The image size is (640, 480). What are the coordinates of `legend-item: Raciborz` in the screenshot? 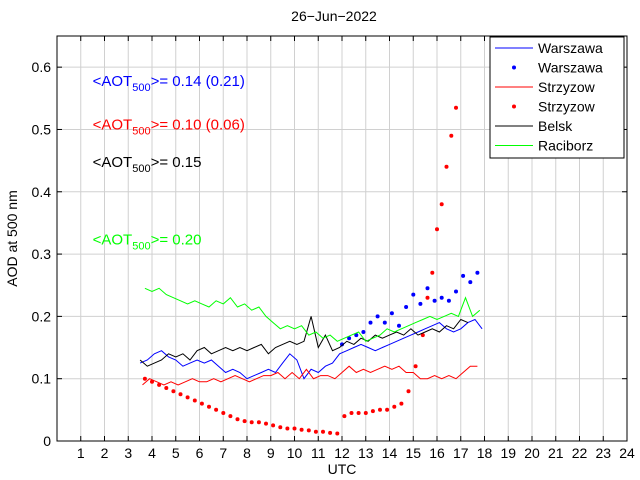 It's located at (544, 146).